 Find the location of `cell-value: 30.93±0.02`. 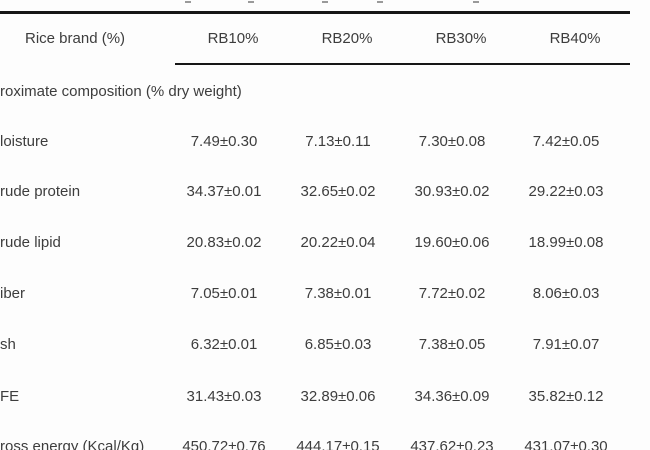

cell-value: 30.93±0.02 is located at coordinates (452, 191).